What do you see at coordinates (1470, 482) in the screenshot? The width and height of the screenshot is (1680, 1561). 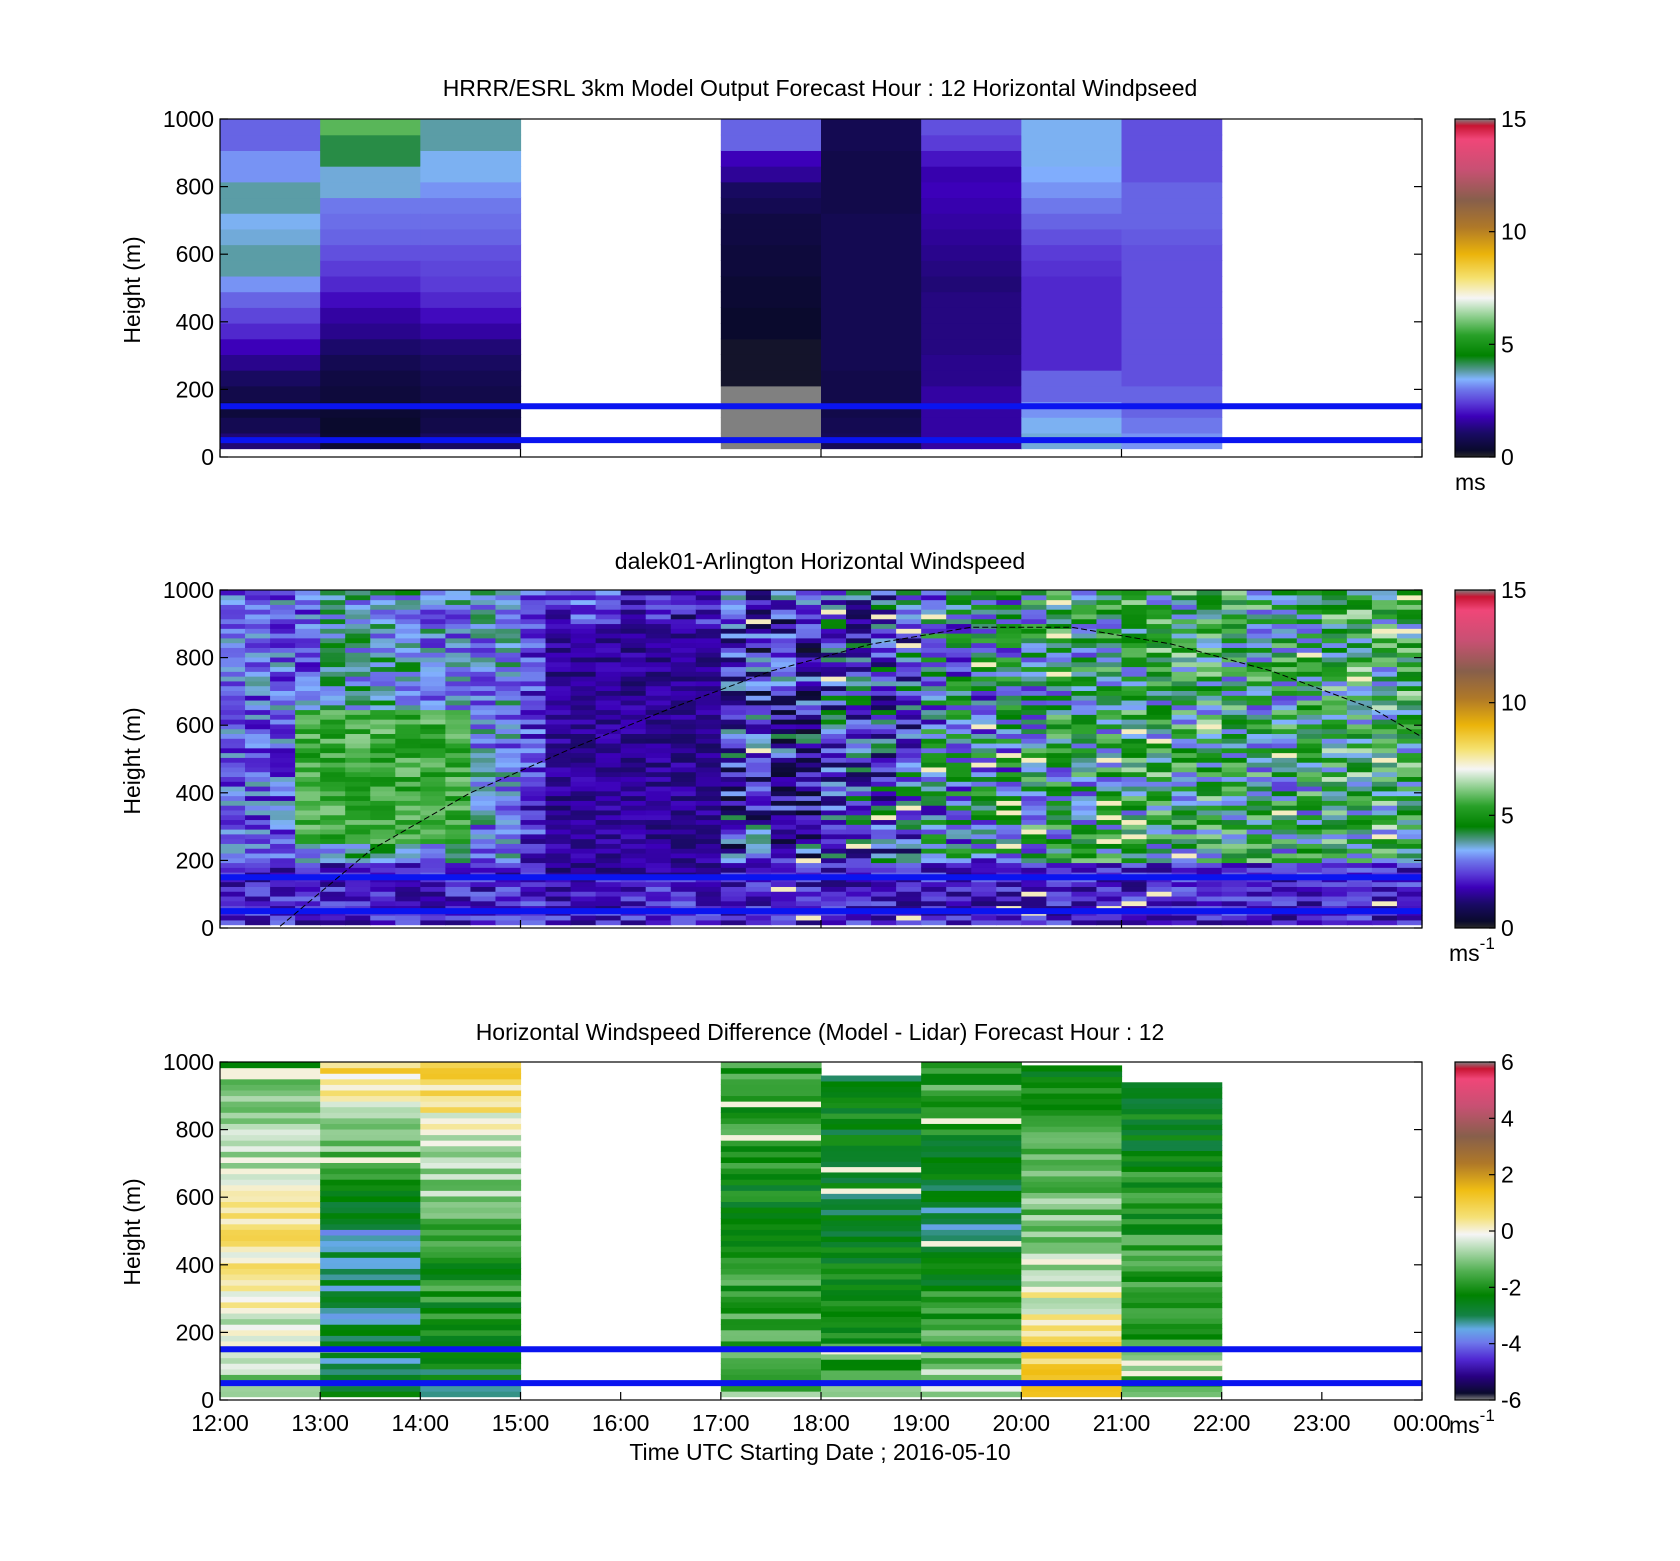 I see `colorbar-unit: ms` at bounding box center [1470, 482].